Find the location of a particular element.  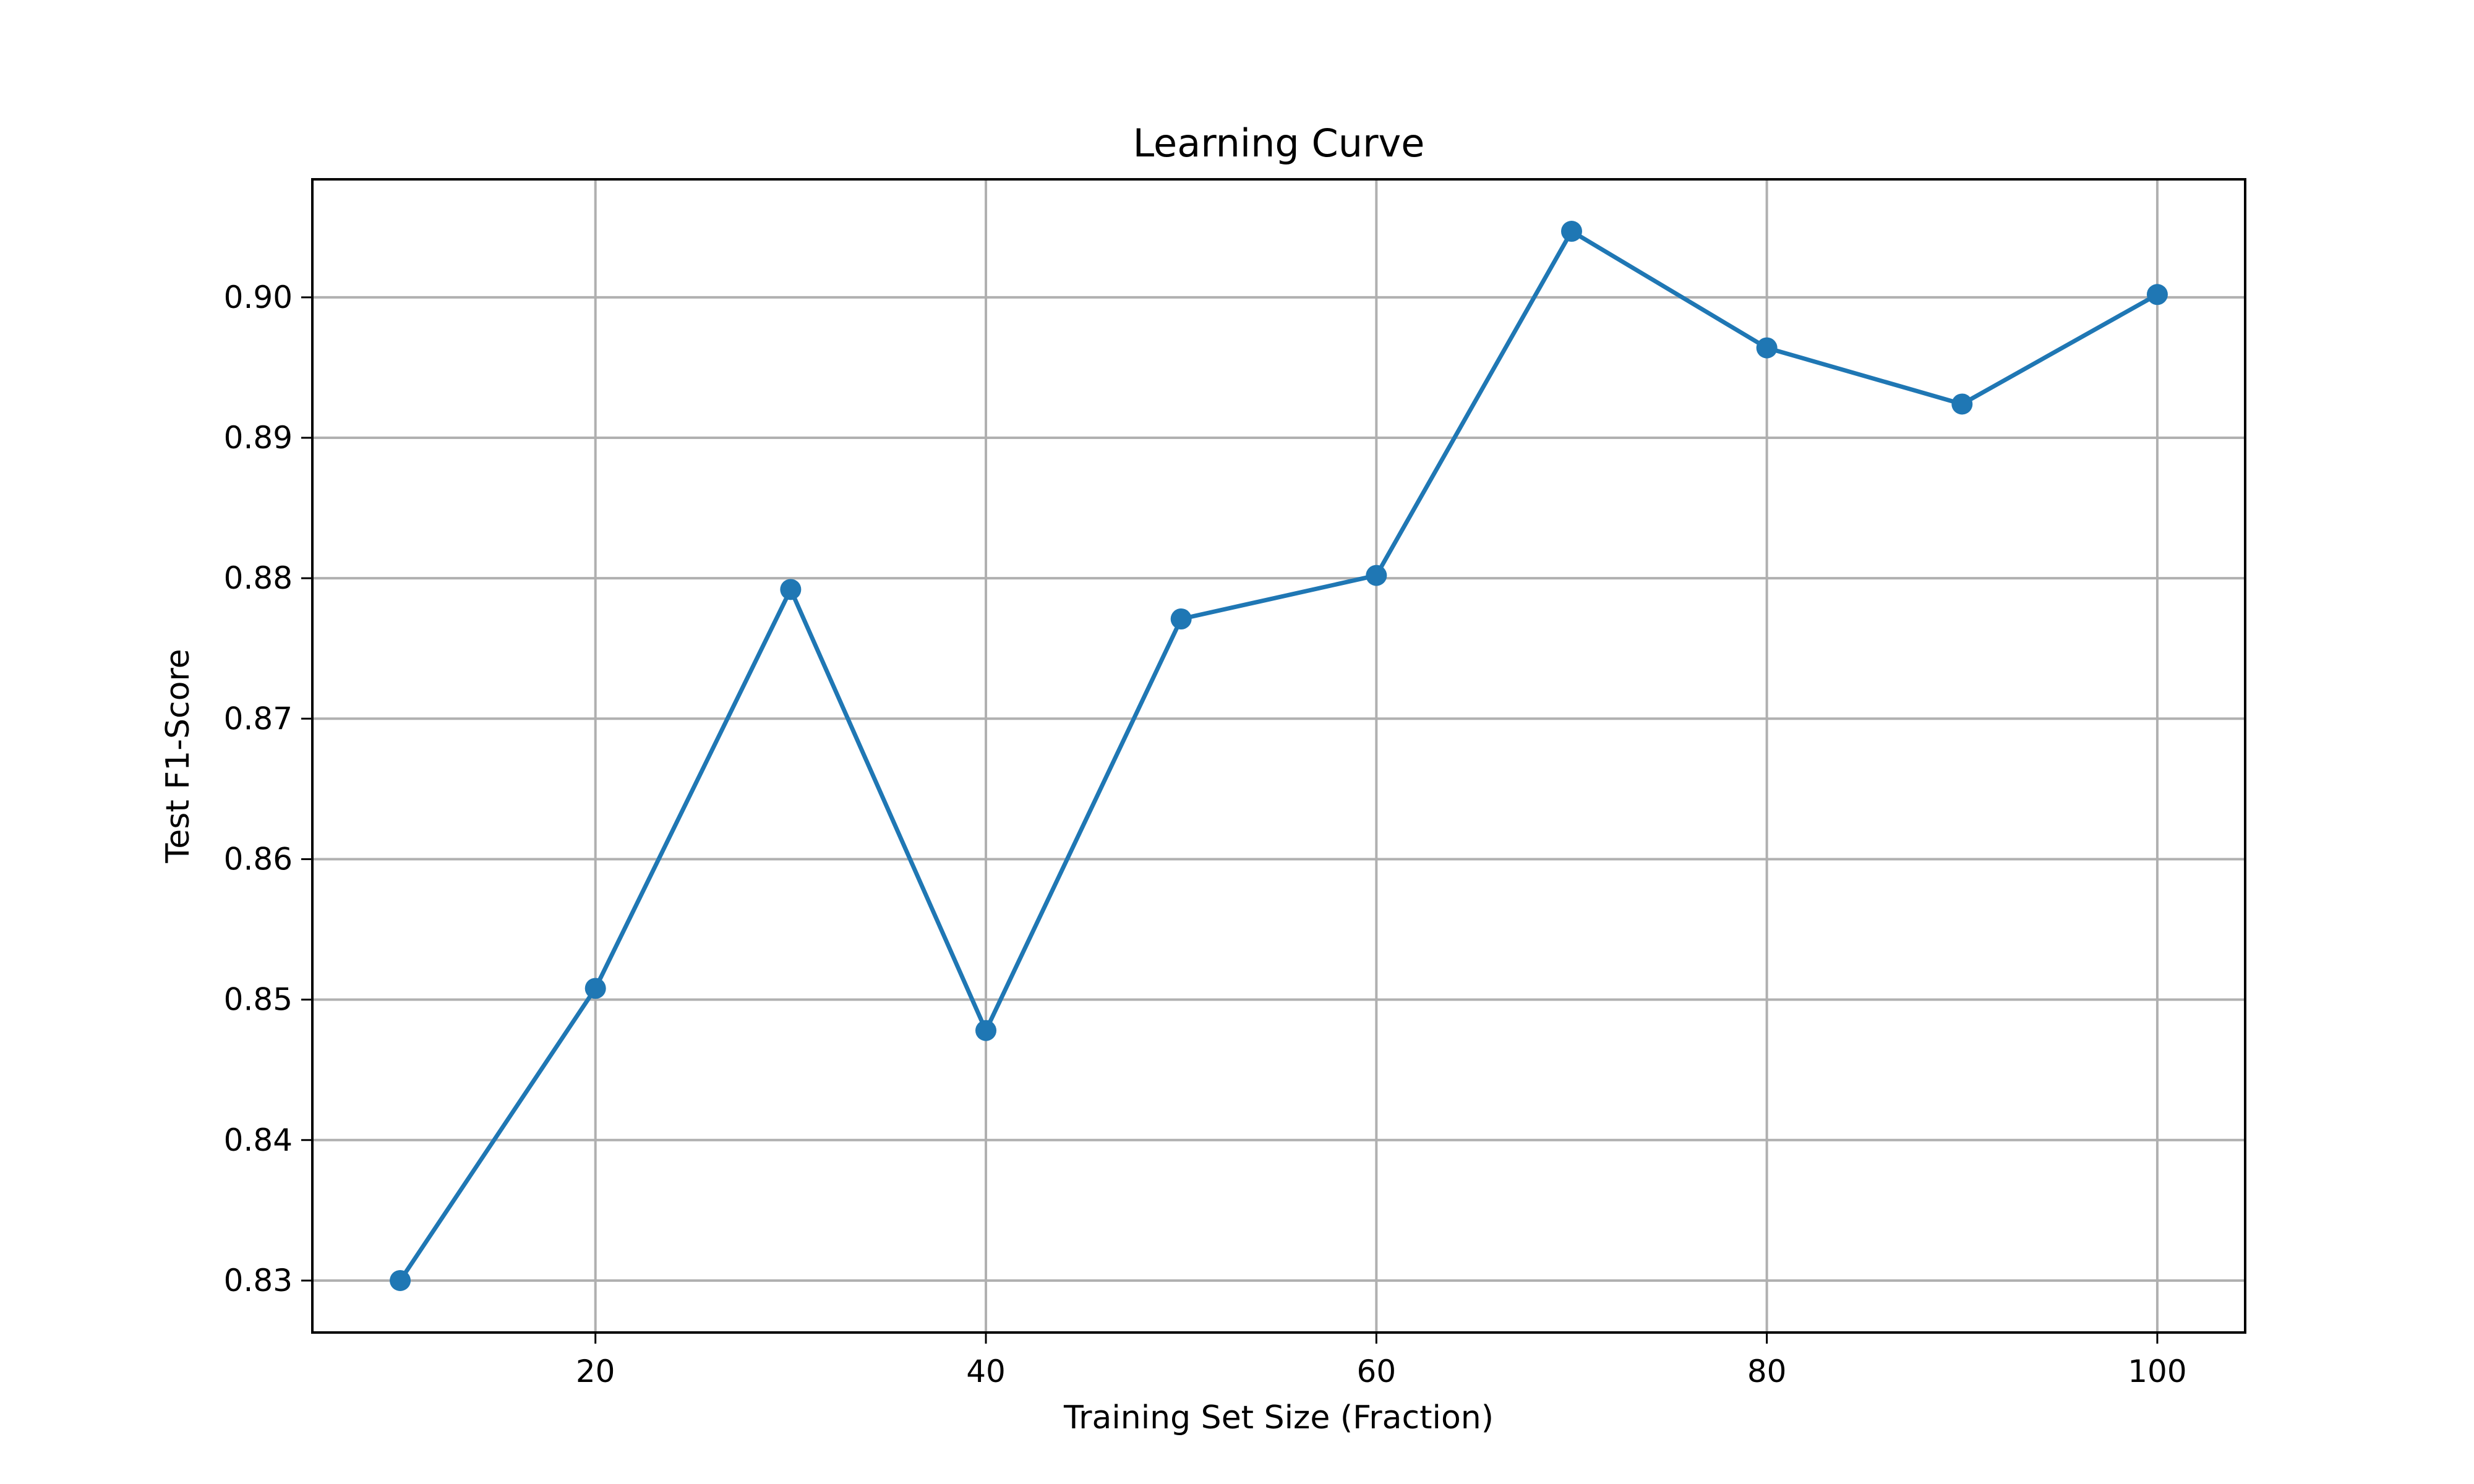

y-tick-label: 0.86 is located at coordinates (258, 859).